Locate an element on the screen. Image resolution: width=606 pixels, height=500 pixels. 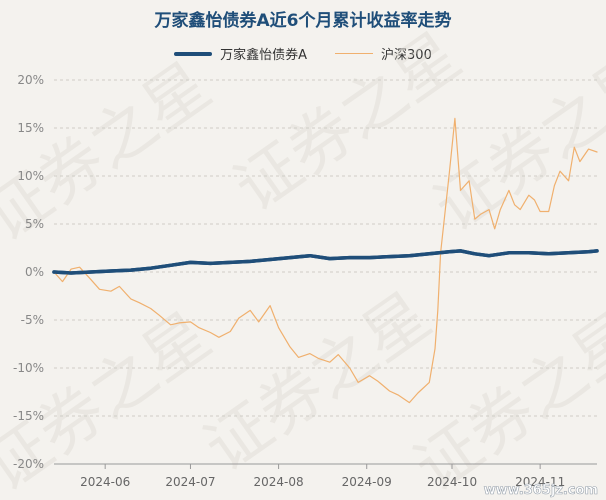
y-tick-label: -10% is located at coordinates (28, 368).